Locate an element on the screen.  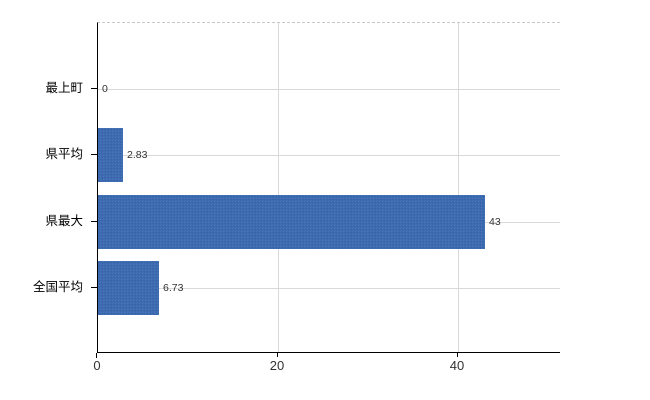
category-label-県平均: 県平均 is located at coordinates (64, 154).